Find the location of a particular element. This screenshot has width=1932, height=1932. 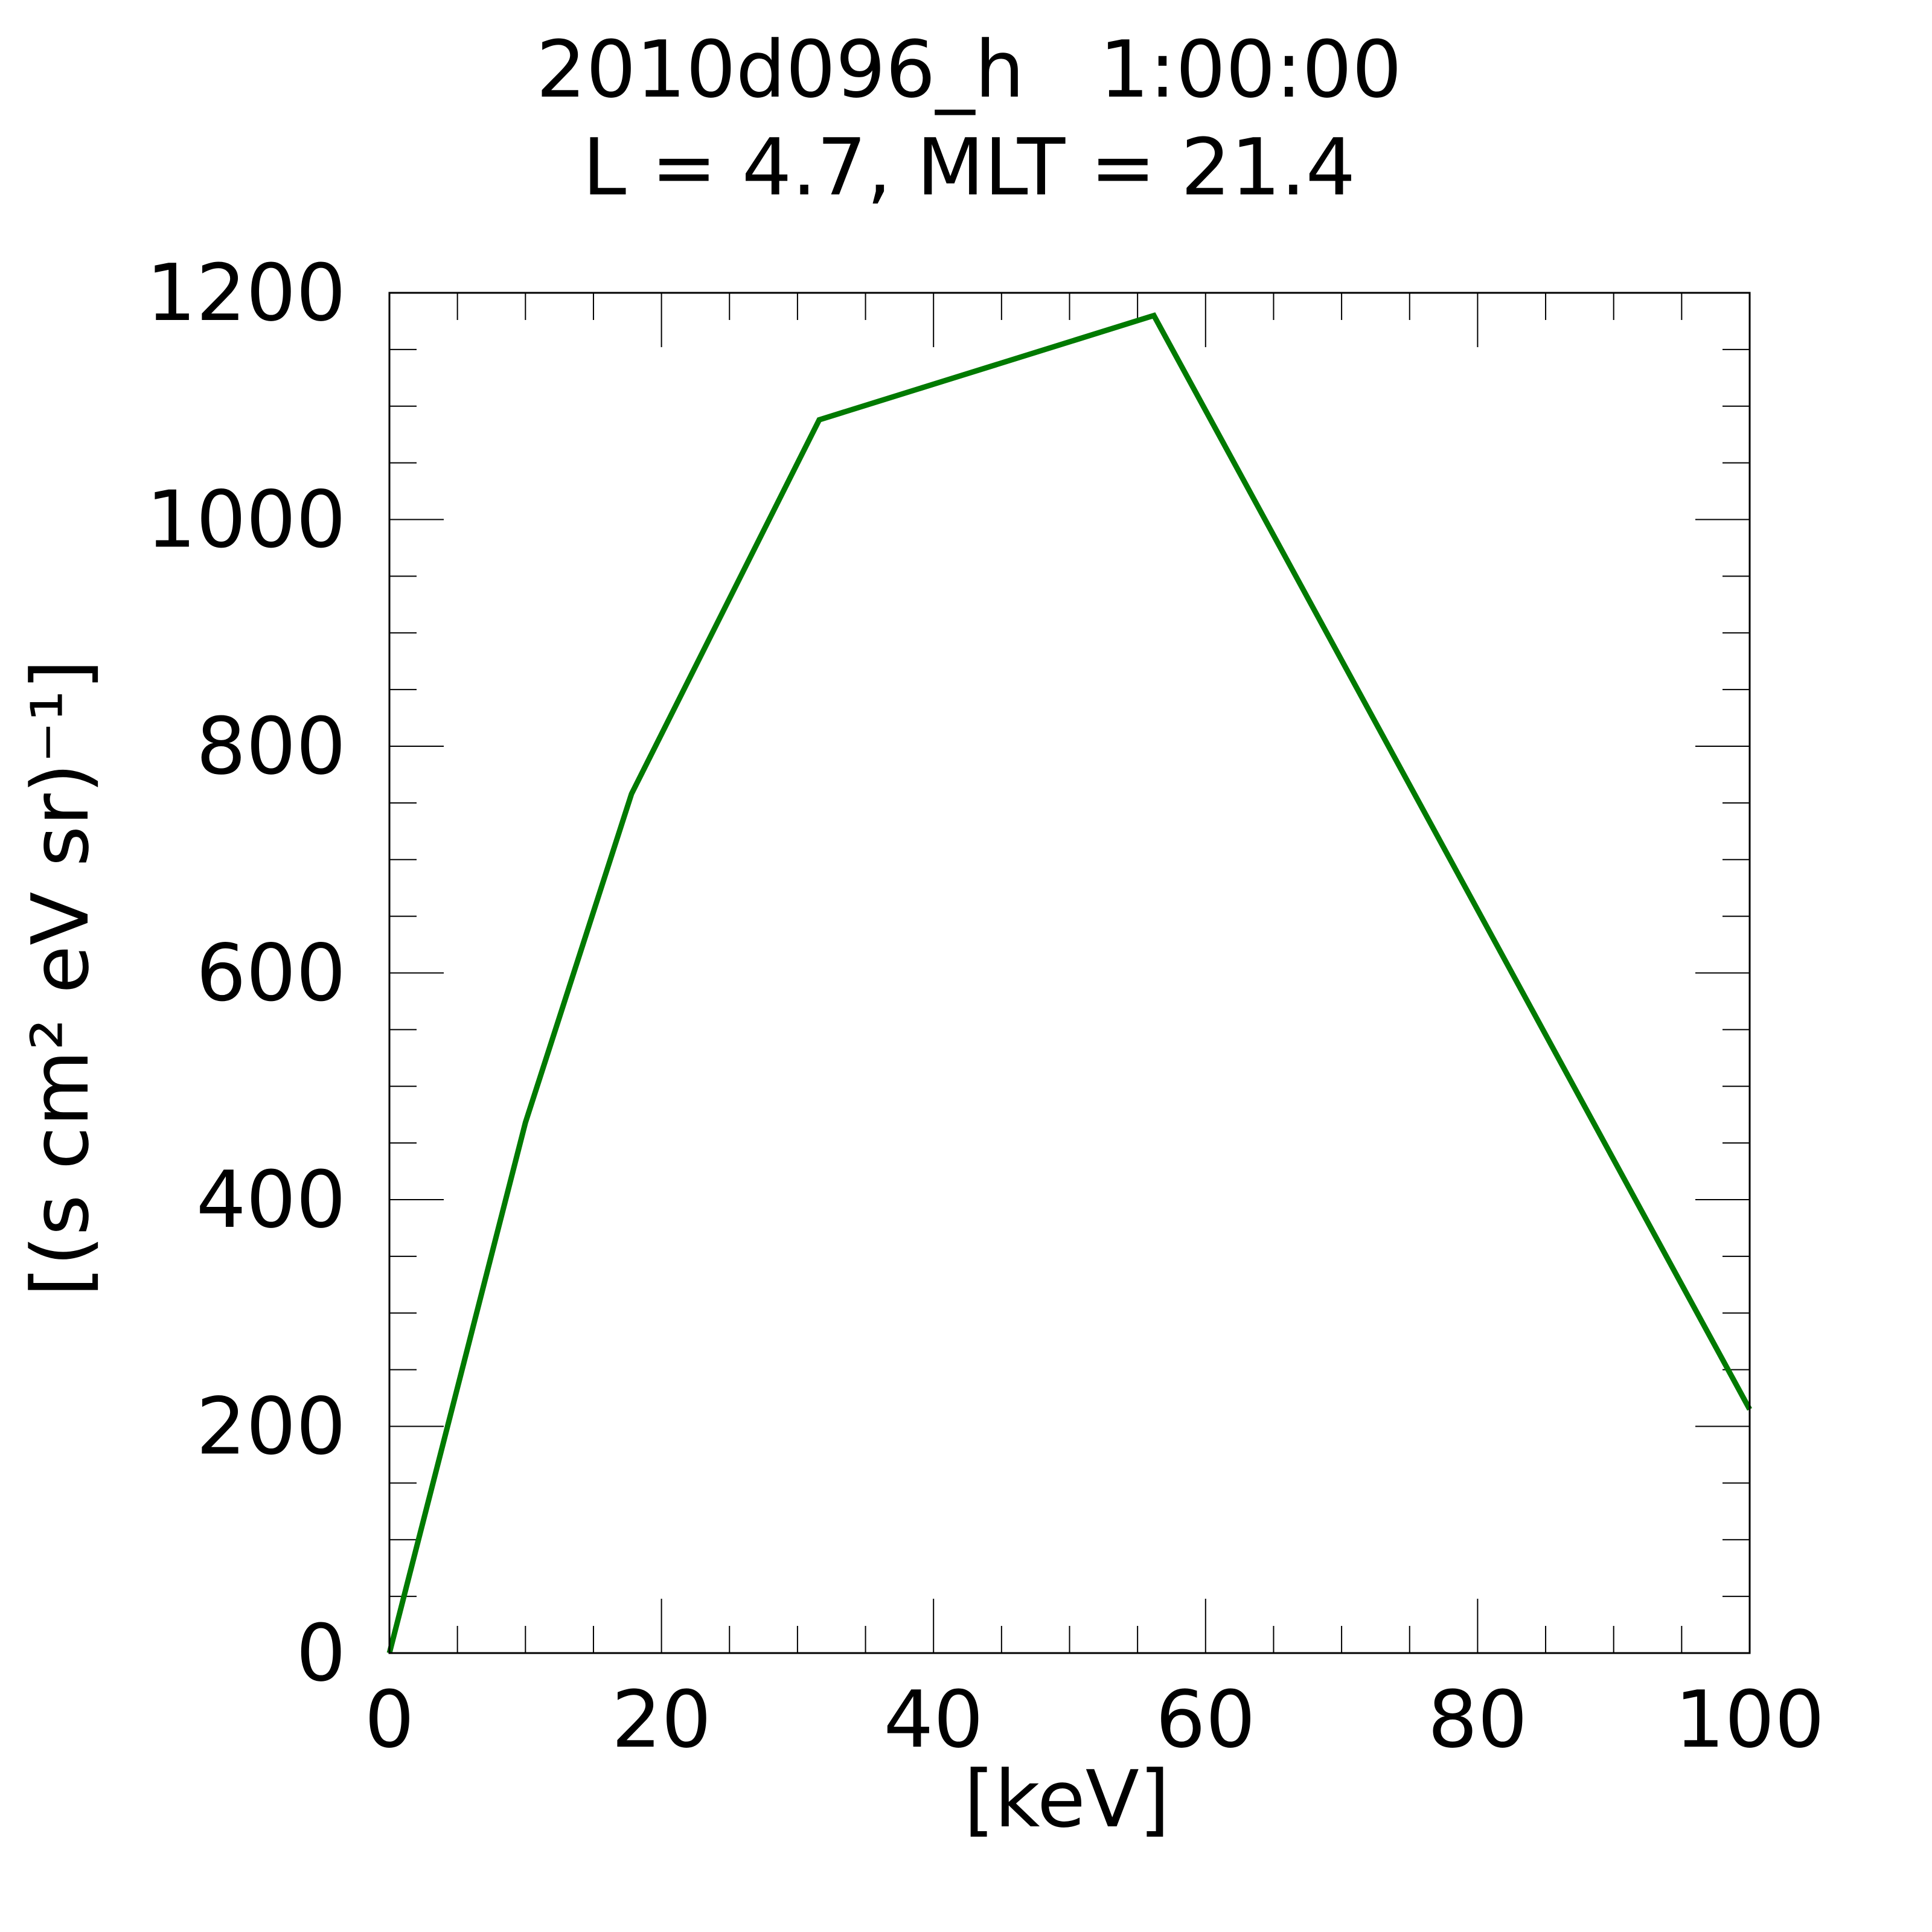

x-tick-label: 100 is located at coordinates (1750, 1719).